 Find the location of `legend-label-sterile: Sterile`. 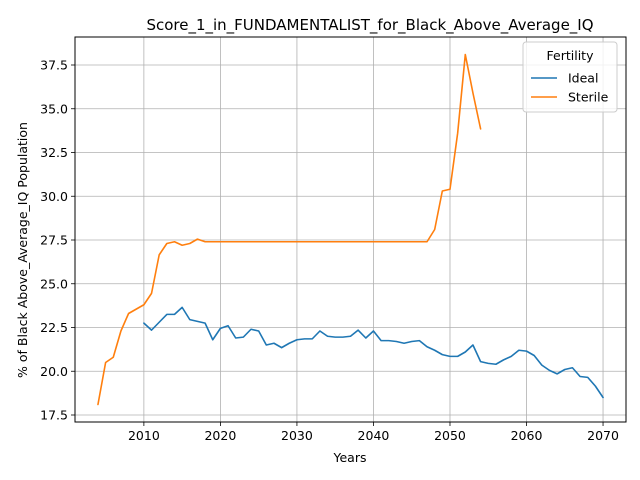

legend-label-sterile: Sterile is located at coordinates (588, 97).